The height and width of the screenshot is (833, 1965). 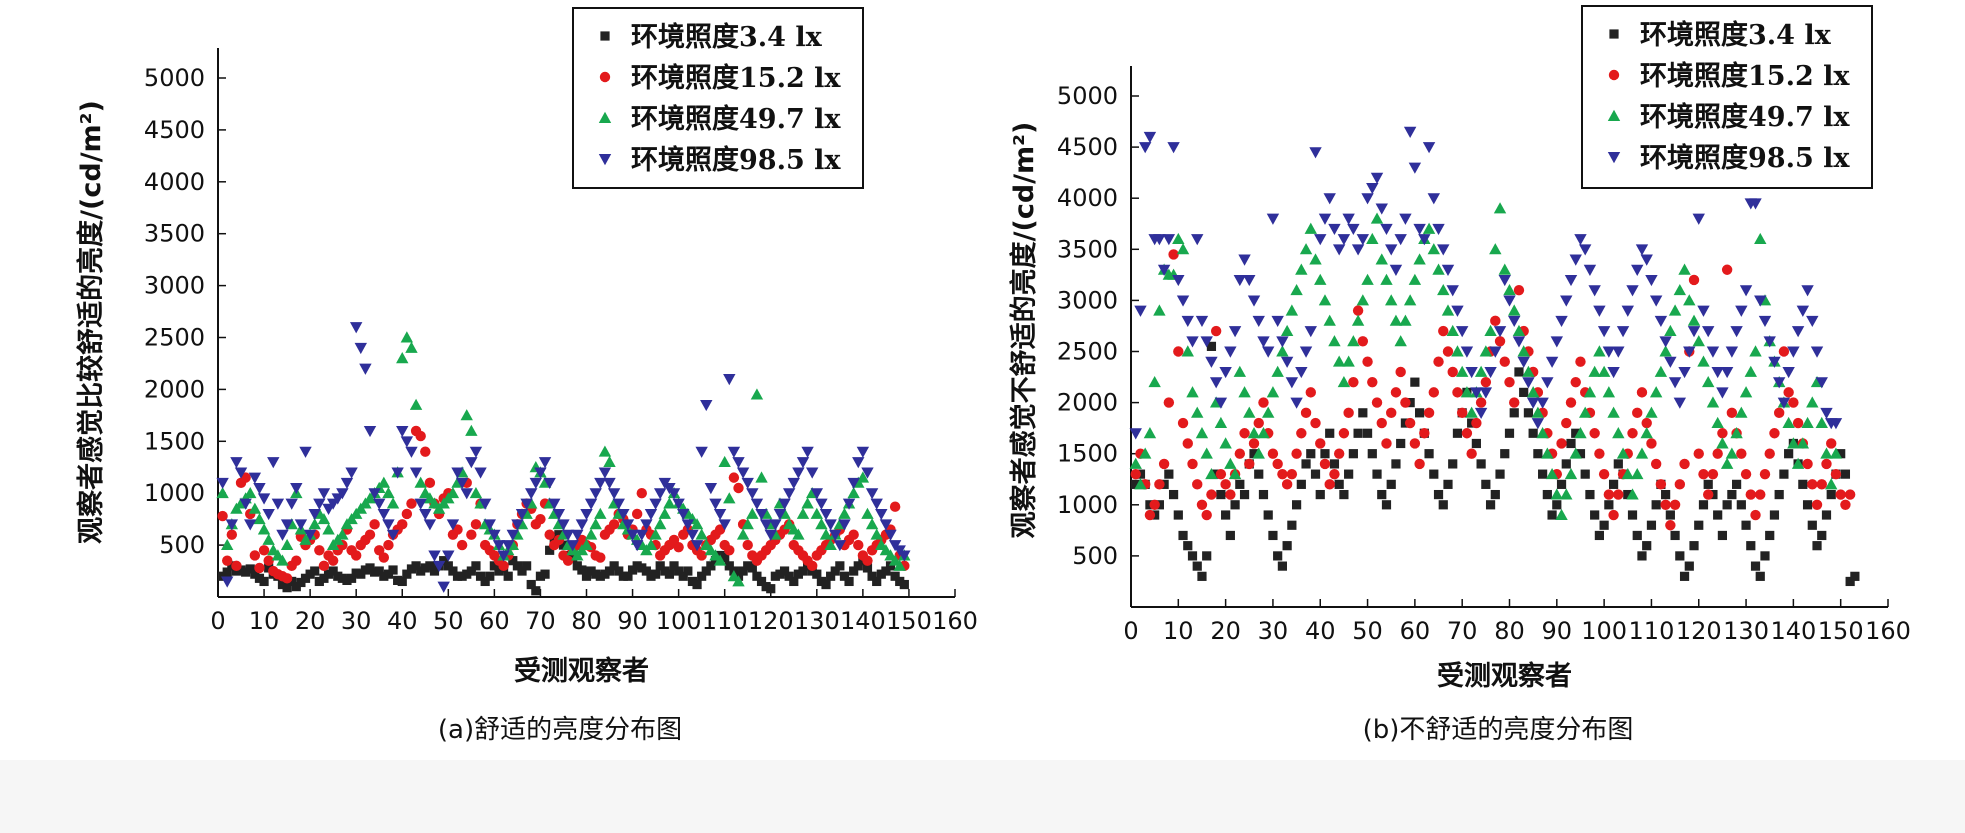 I want to click on x-tick-label: 90, so click(x=1557, y=631).